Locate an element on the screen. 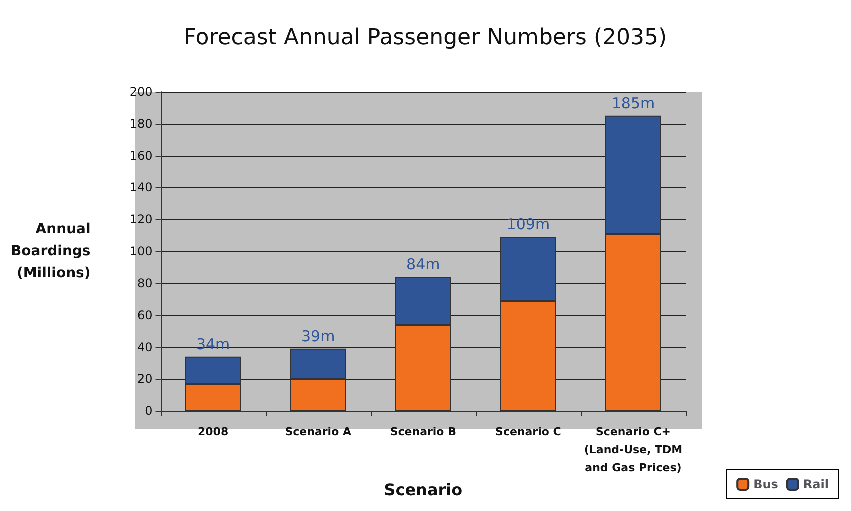 The height and width of the screenshot is (511, 851). x-tick-label: Scenario C is located at coordinates (529, 432).